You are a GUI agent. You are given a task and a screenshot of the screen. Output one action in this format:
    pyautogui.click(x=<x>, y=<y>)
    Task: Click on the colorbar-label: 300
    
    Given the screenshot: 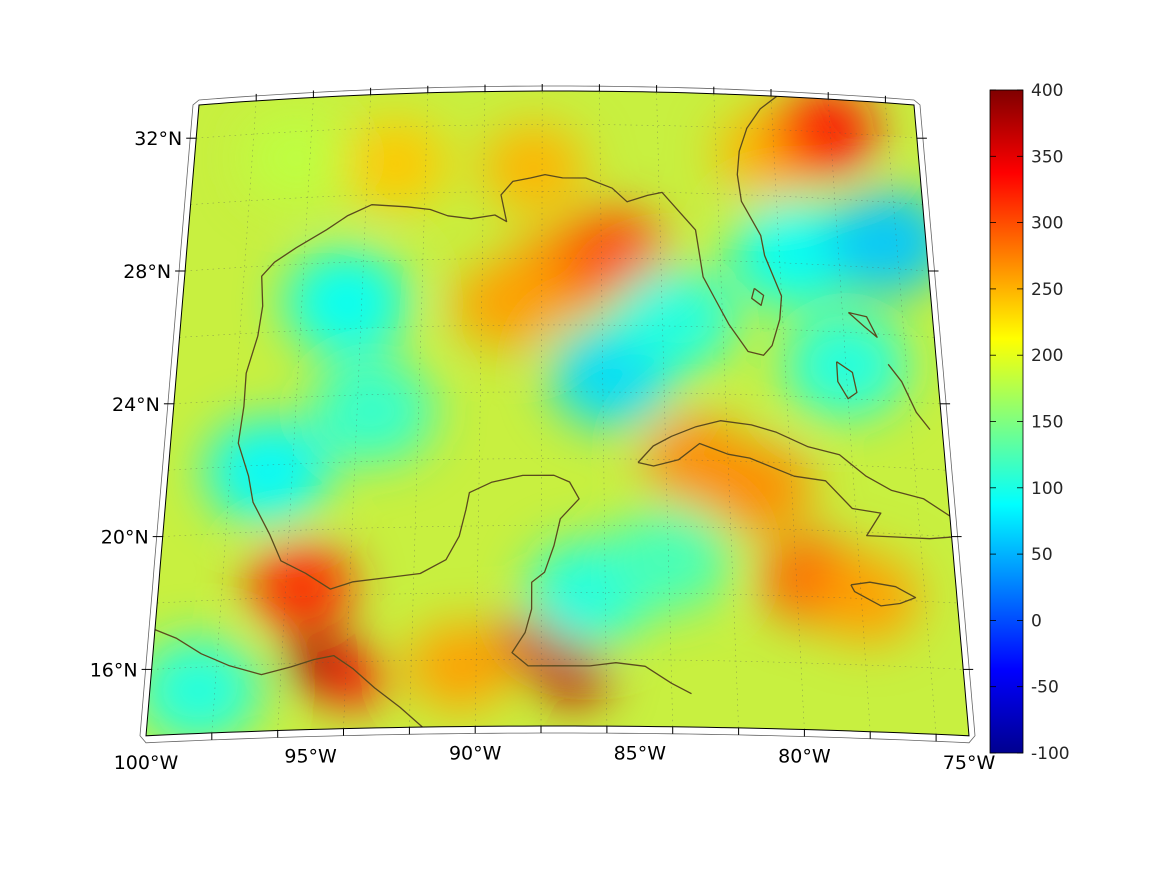 What is the action you would take?
    pyautogui.click(x=1047, y=224)
    